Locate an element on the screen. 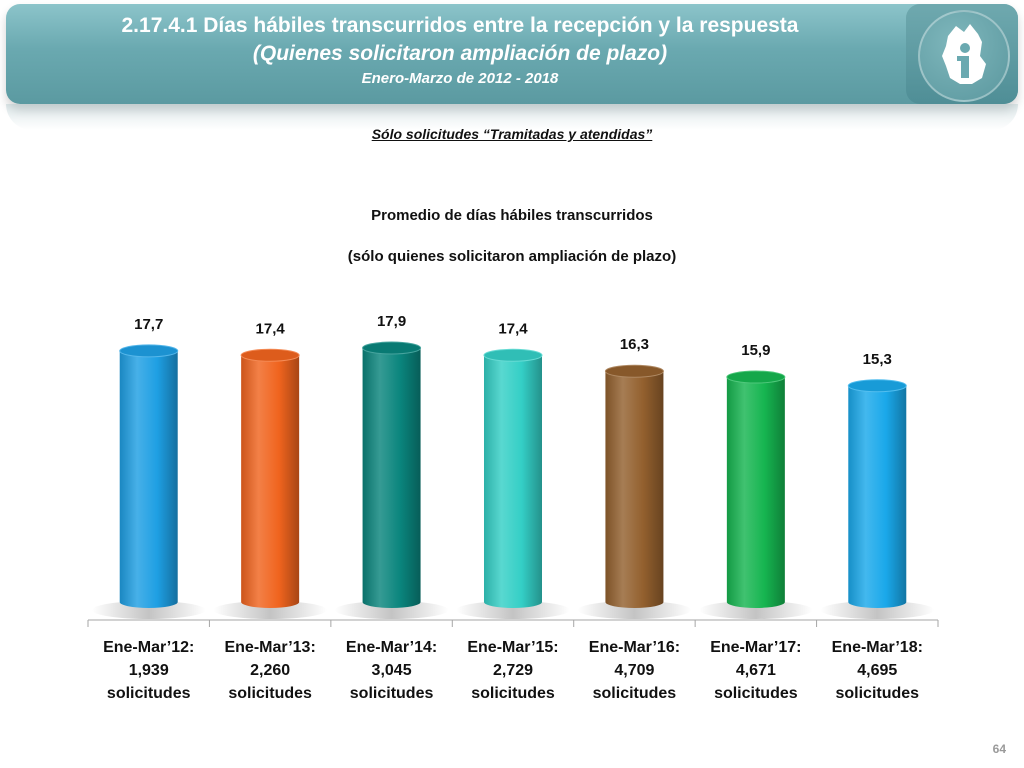 The image size is (1024, 768). chart-title: Promedio de días hábiles transcurridos is located at coordinates (512, 215).